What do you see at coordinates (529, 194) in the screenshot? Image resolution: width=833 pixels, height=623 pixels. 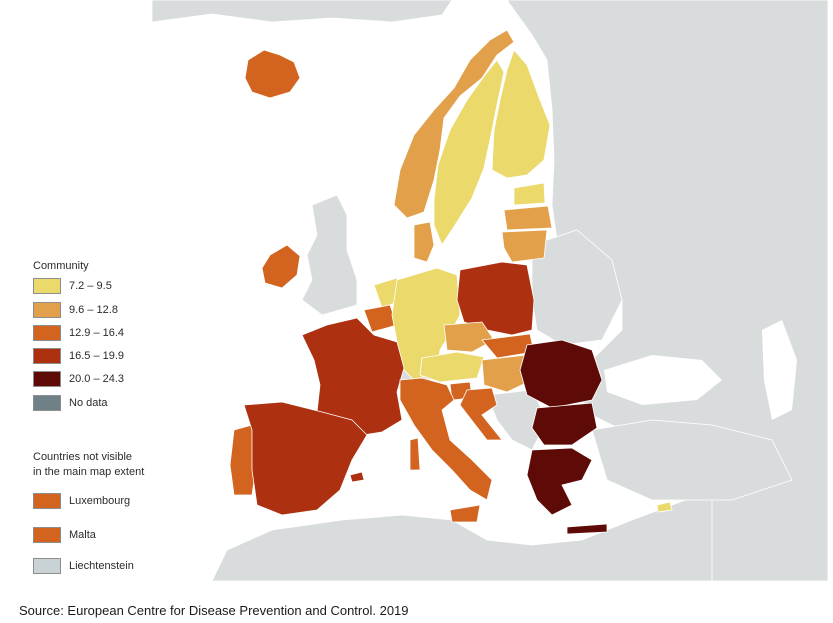 I see `country-estonia` at bounding box center [529, 194].